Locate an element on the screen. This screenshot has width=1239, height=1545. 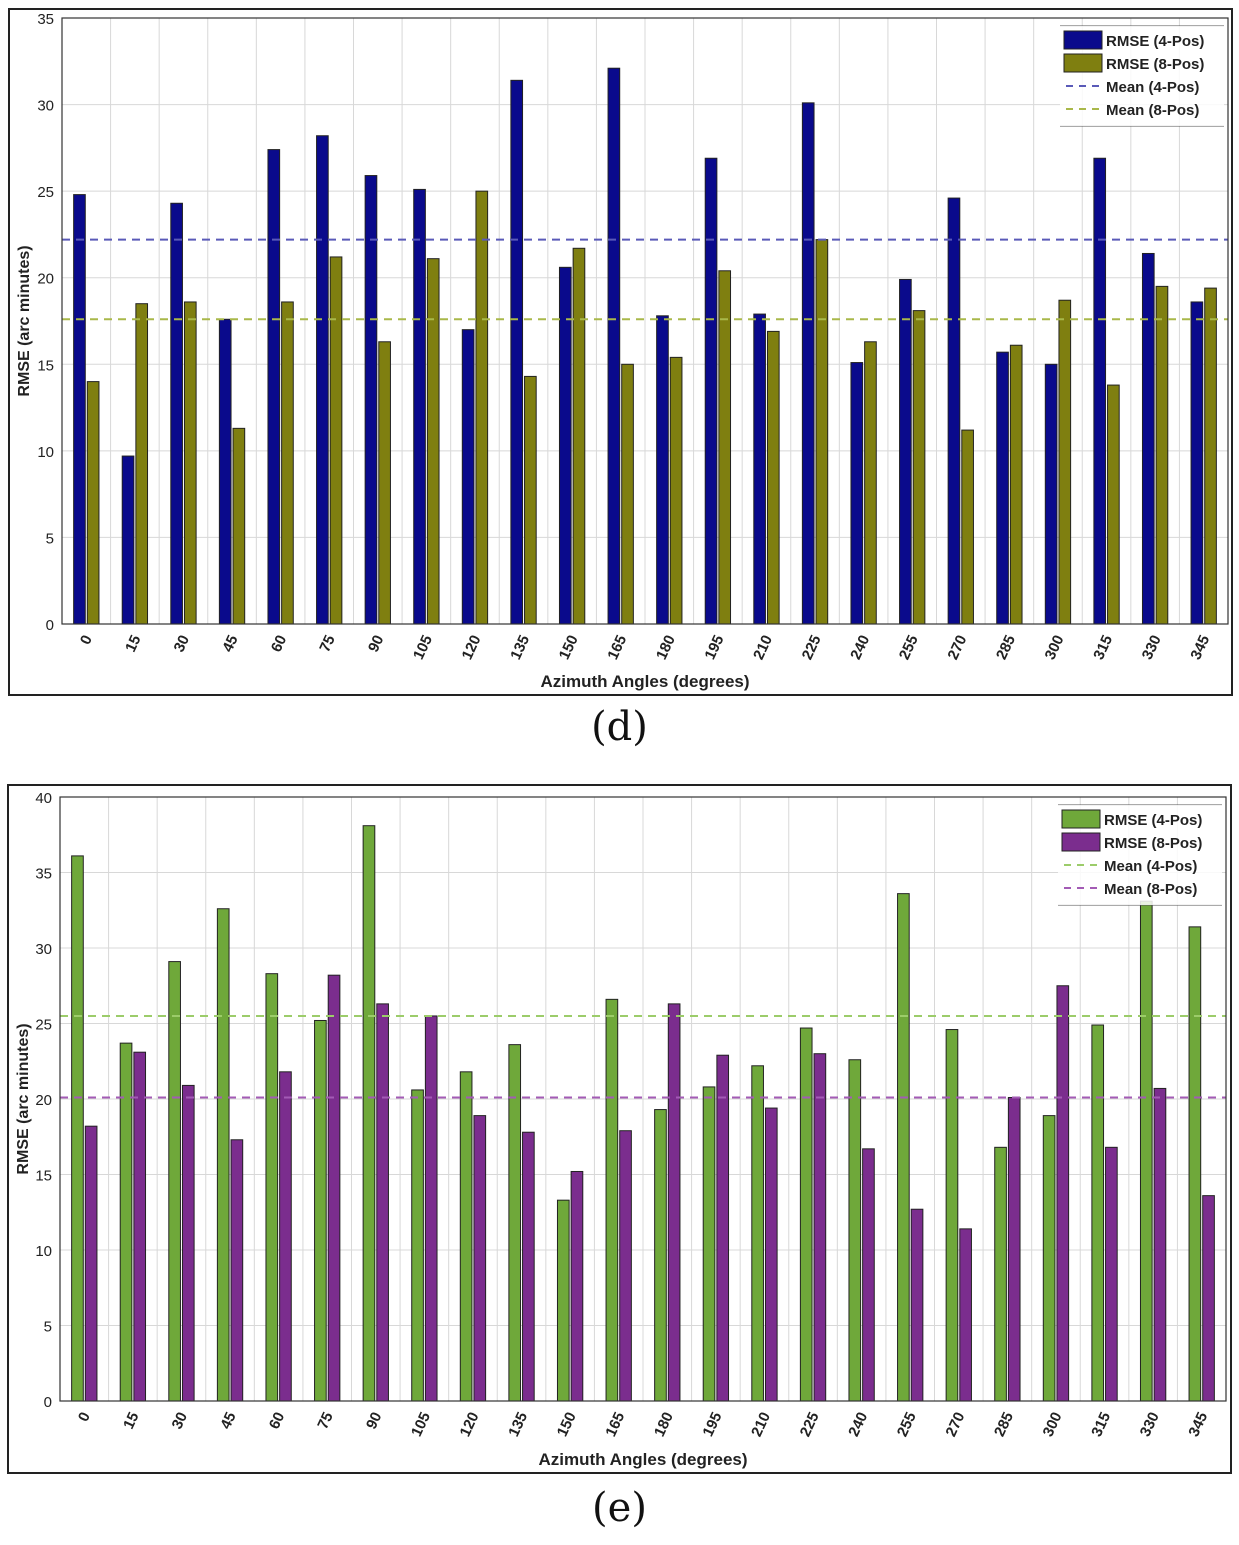
y-axis-label: RMSE (arc minutes) is located at coordinates (23, 1098).